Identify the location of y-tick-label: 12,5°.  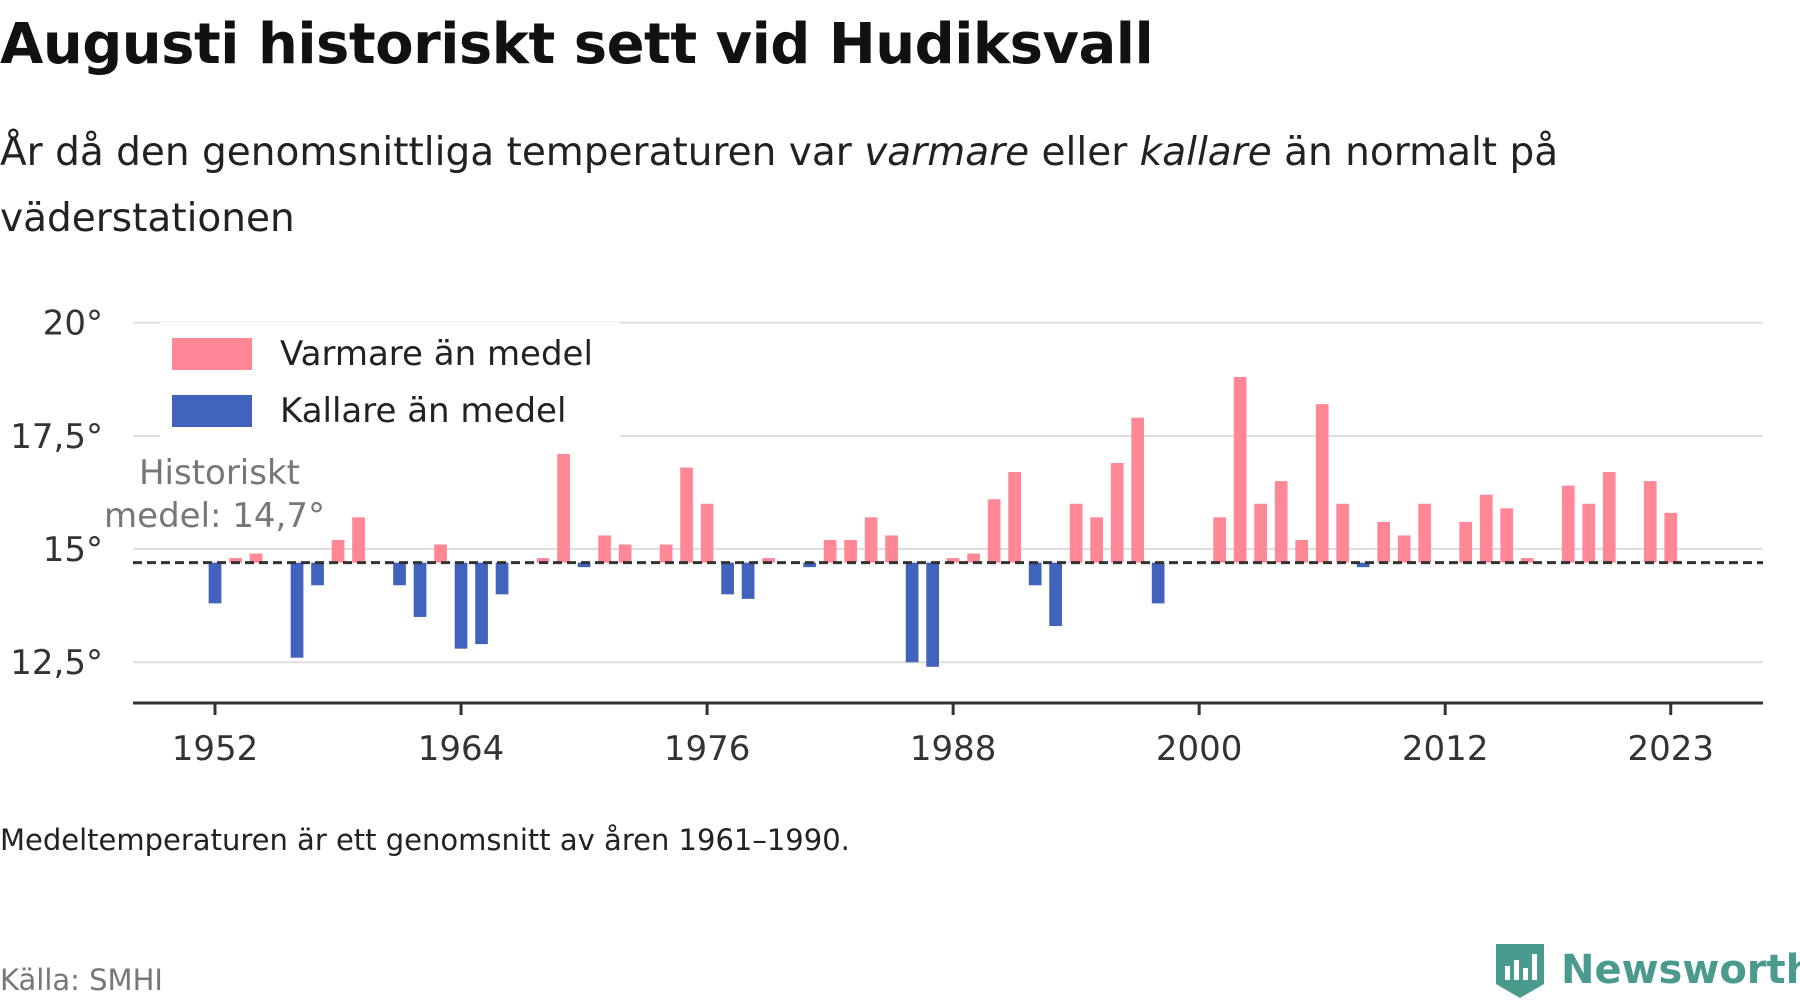
(56, 663).